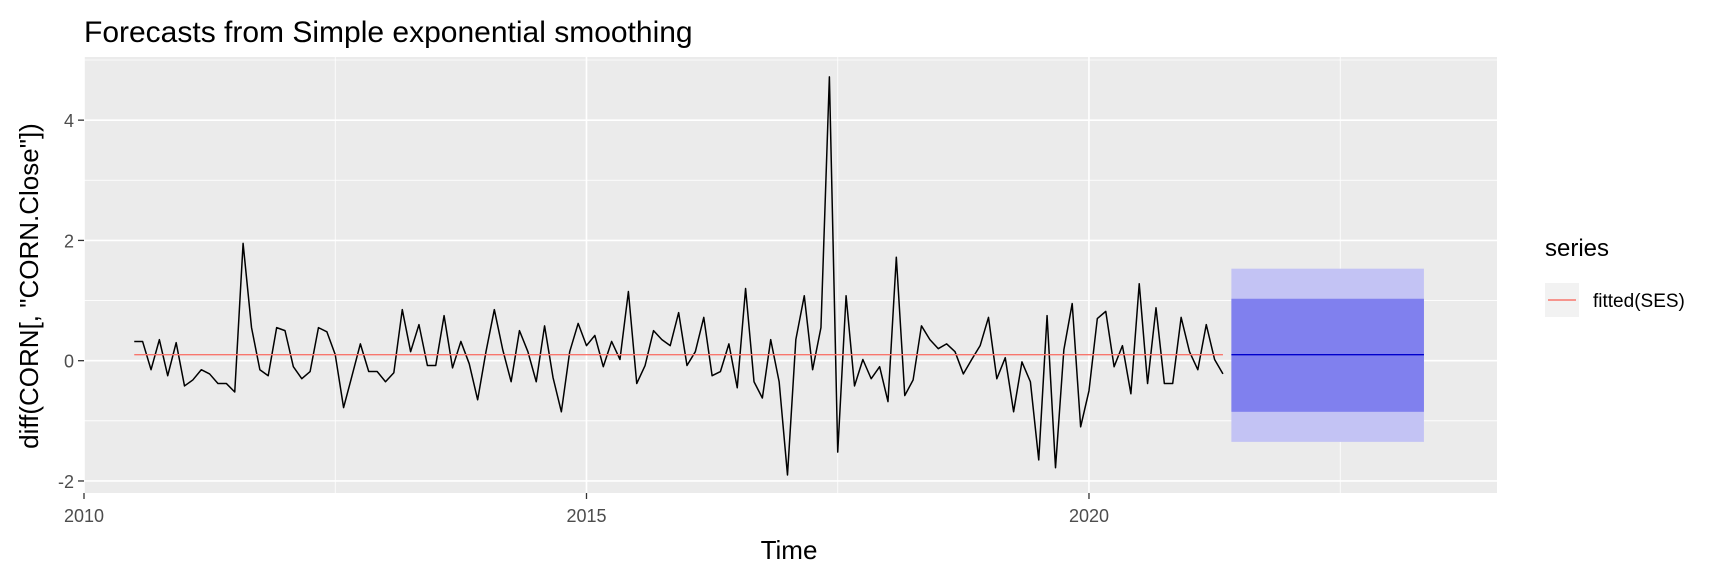  What do you see at coordinates (1577, 248) in the screenshot?
I see `legend-title: series` at bounding box center [1577, 248].